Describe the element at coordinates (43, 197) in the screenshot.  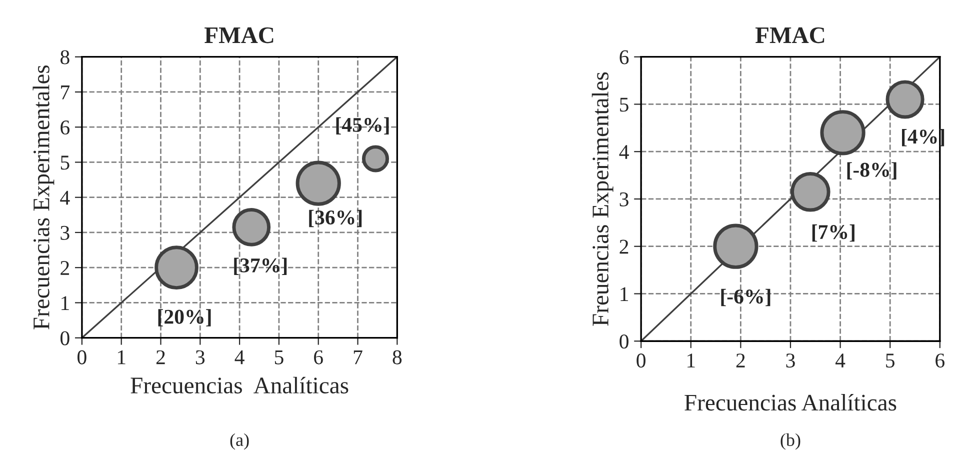
I see `y-axis-title: Frecuencias Experimentales` at that location.